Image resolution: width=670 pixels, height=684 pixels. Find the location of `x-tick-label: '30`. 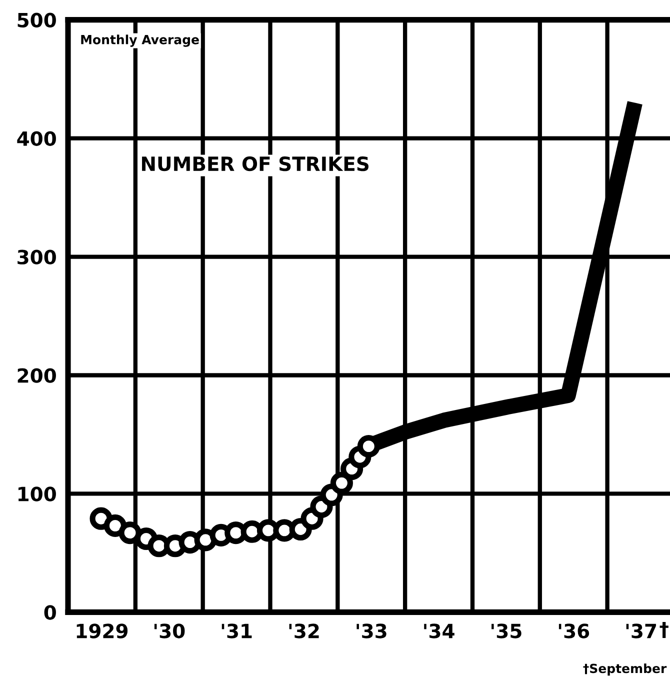

x-tick-label: '30 is located at coordinates (169, 631).